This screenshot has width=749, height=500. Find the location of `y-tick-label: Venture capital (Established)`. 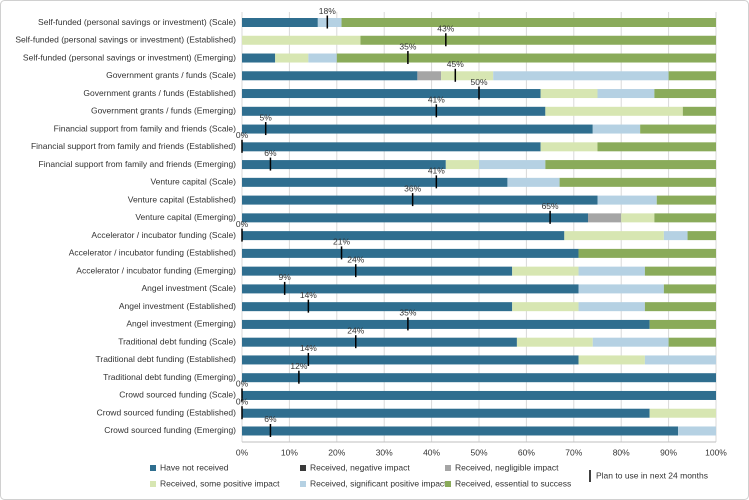

y-tick-label: Venture capital (Established) is located at coordinates (182, 199).